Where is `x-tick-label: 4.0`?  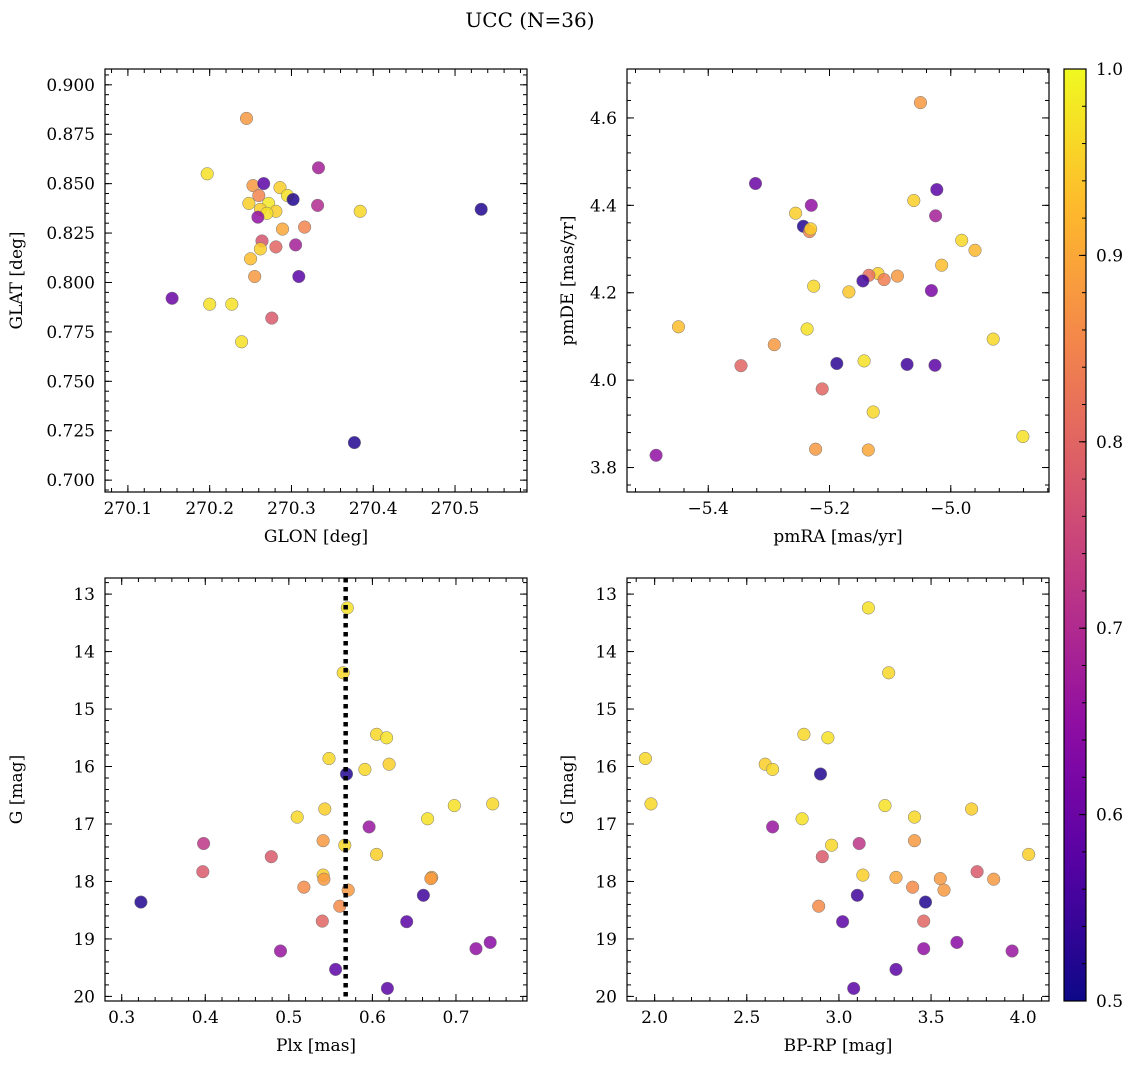
x-tick-label: 4.0 is located at coordinates (1023, 1018).